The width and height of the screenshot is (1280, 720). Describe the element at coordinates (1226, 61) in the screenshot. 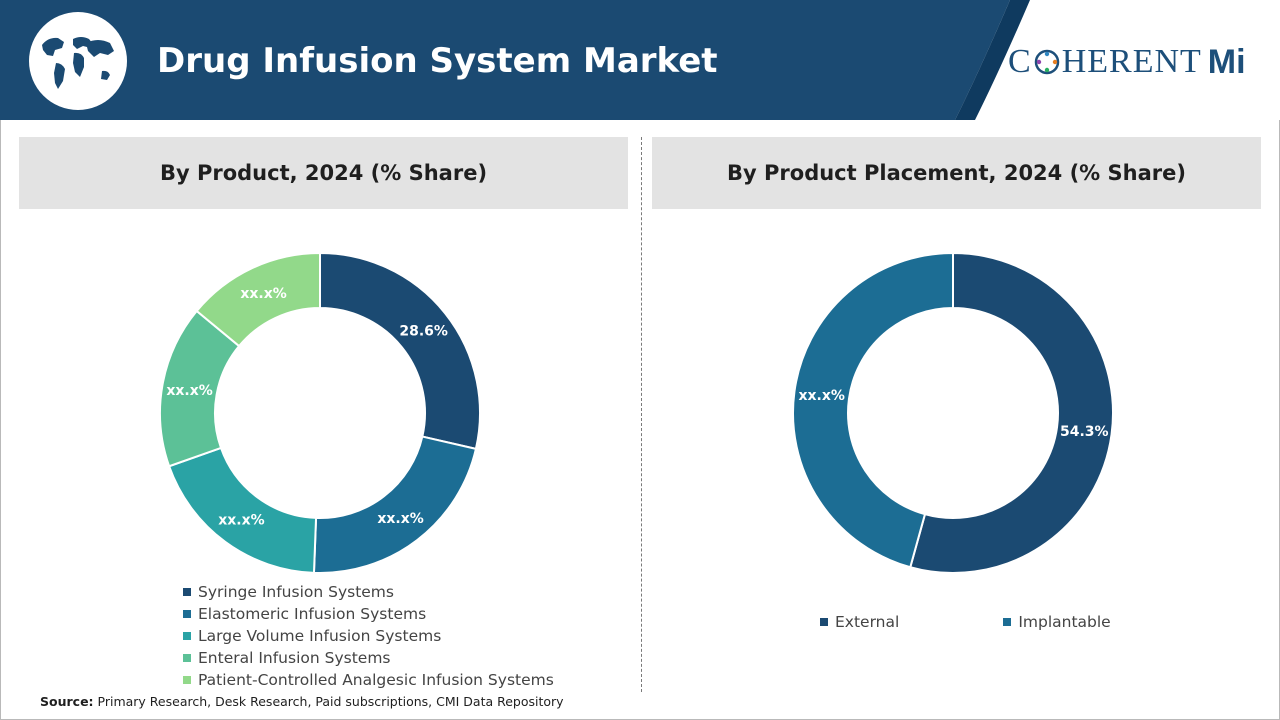

I see `logo-mark: Mi` at that location.